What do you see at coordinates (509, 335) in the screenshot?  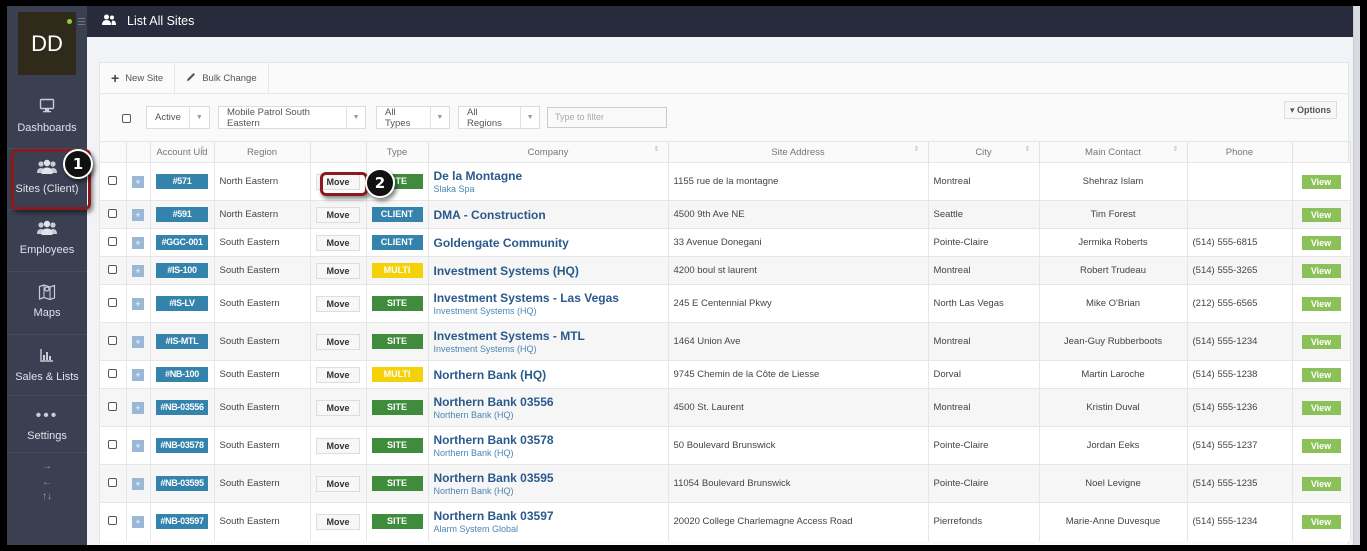 I see `company-link: Investment Systems - MTL` at bounding box center [509, 335].